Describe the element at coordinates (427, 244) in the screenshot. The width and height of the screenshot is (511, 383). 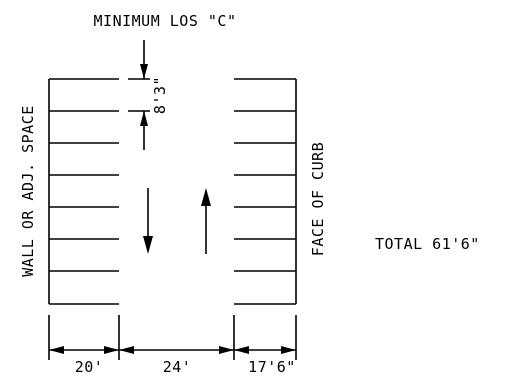
I see `total-label: TOTAL 61'6"` at that location.